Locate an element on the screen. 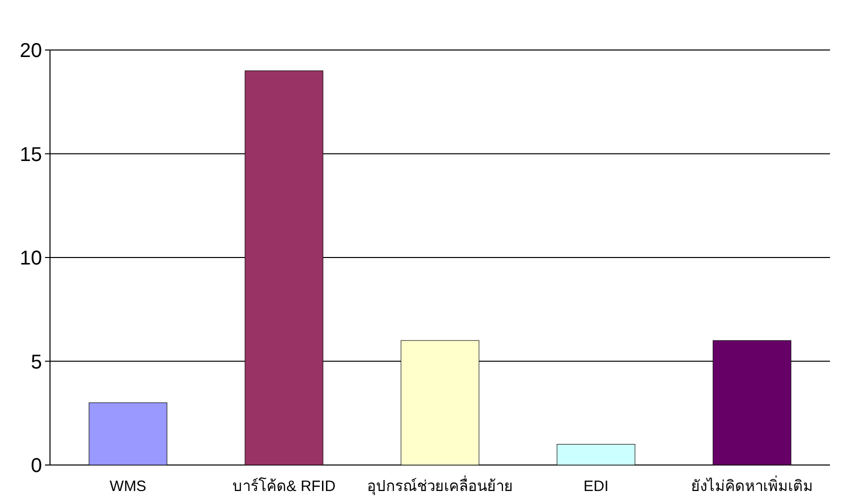  y-tick-label: 5 is located at coordinates (36, 362).